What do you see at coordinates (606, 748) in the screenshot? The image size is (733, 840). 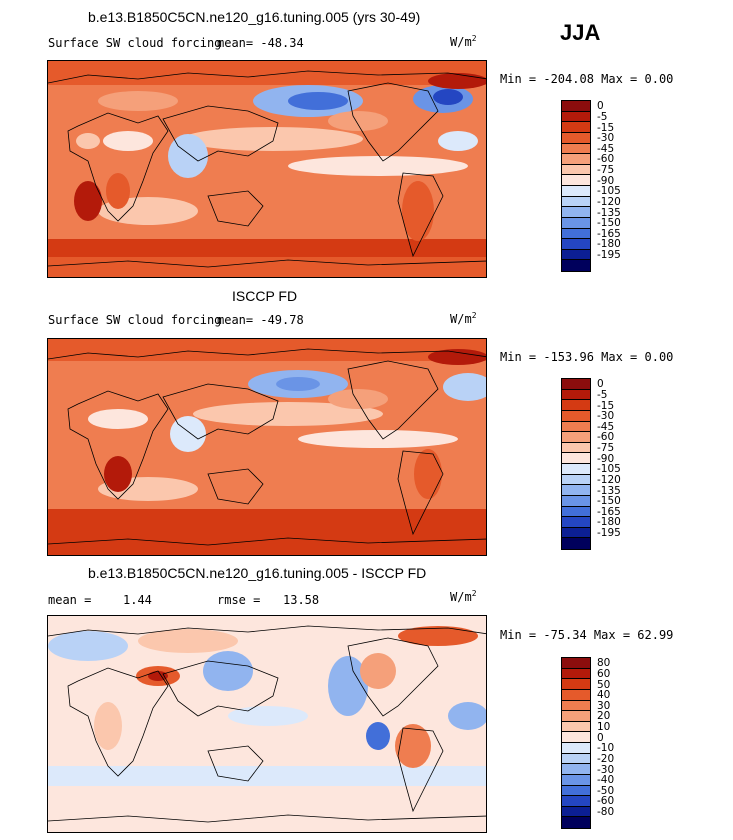 I see `colorbar-tick-label: -10` at bounding box center [606, 748].